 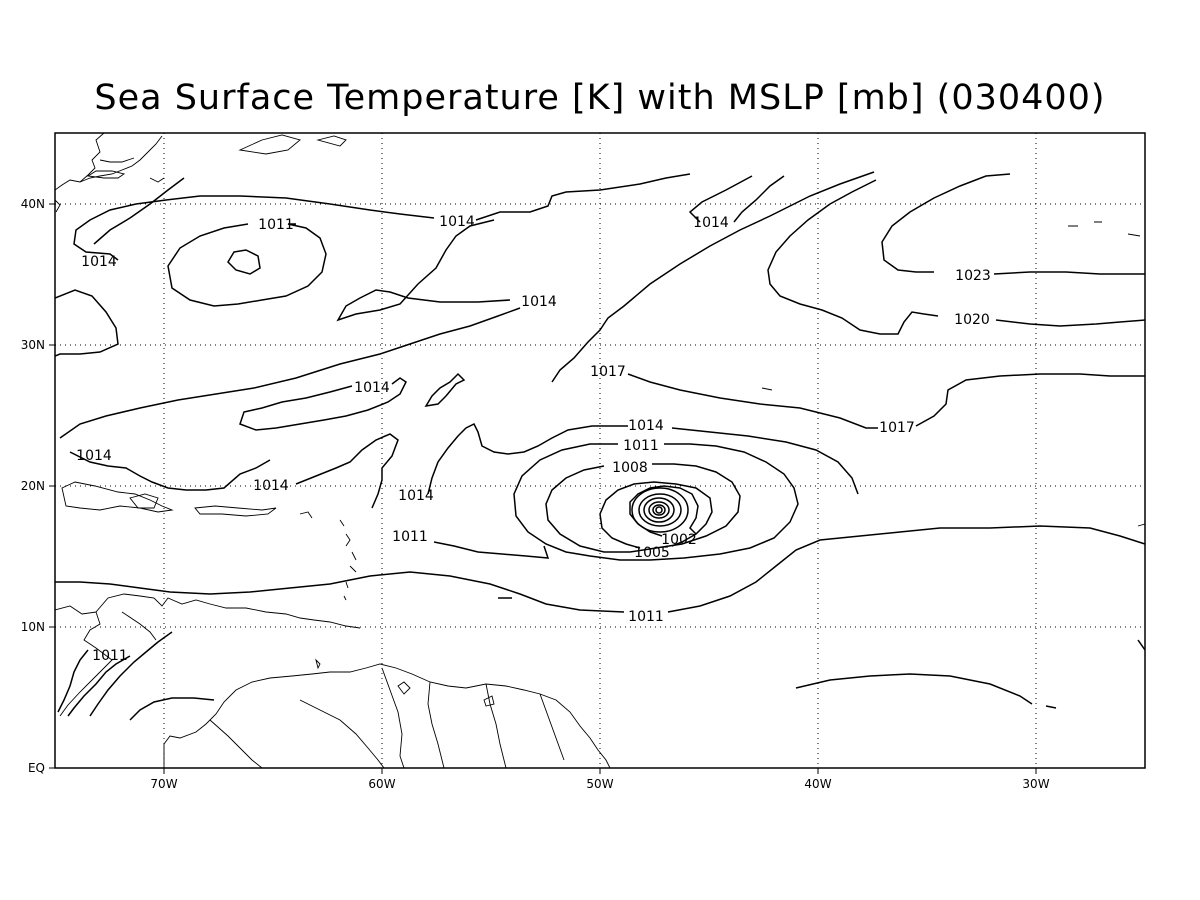 I want to click on y-tick-label: 10N, so click(x=33, y=627).